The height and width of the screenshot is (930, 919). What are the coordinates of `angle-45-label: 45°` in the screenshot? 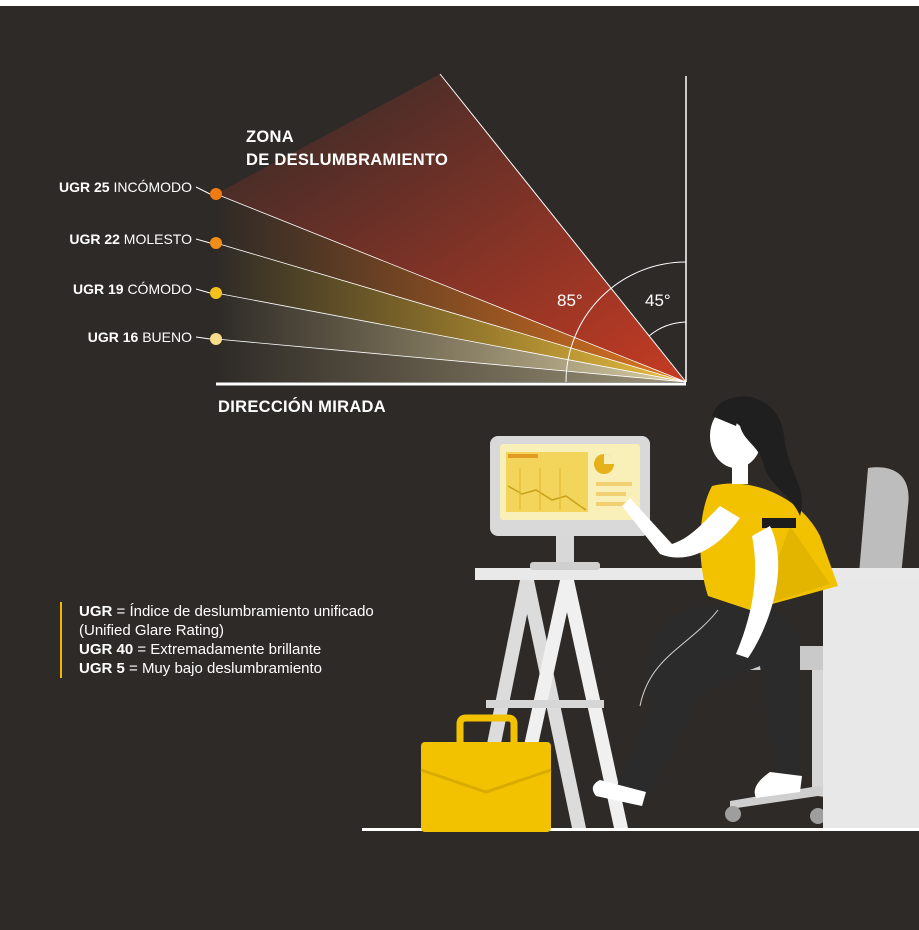 It's located at (658, 300).